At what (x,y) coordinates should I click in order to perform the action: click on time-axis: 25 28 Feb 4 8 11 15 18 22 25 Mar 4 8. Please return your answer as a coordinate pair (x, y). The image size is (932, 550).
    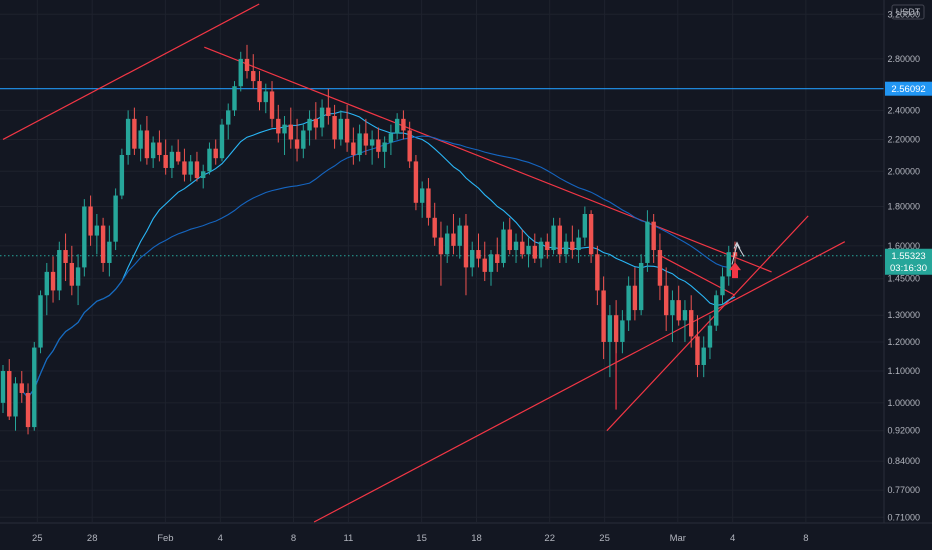
    Looking at the image, I should click on (466, 533).